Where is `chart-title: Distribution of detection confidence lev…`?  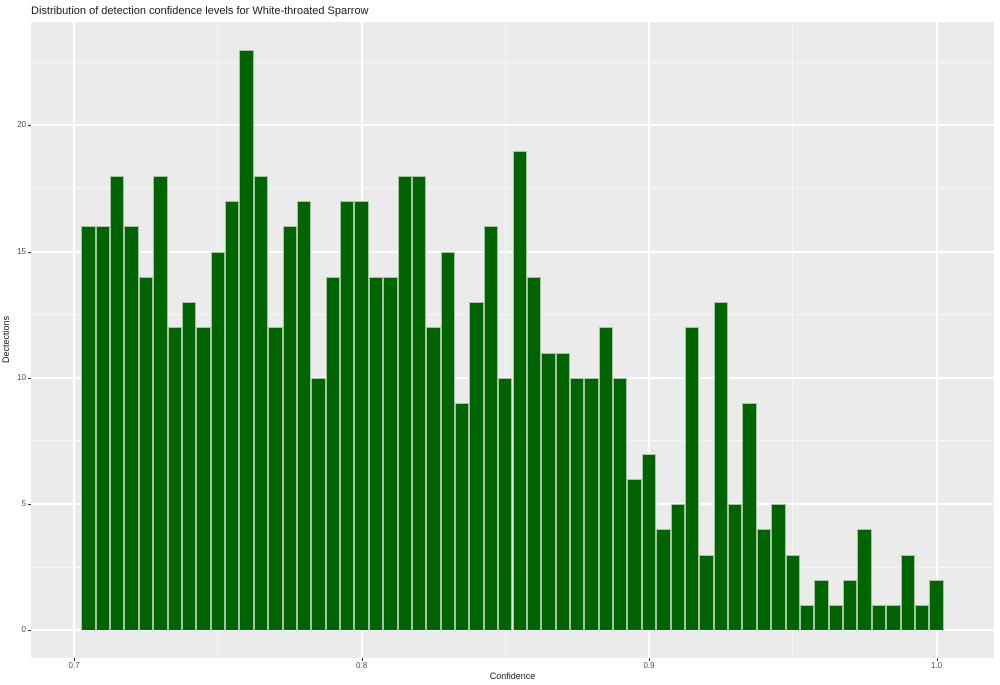 chart-title: Distribution of detection confidence lev… is located at coordinates (200, 11).